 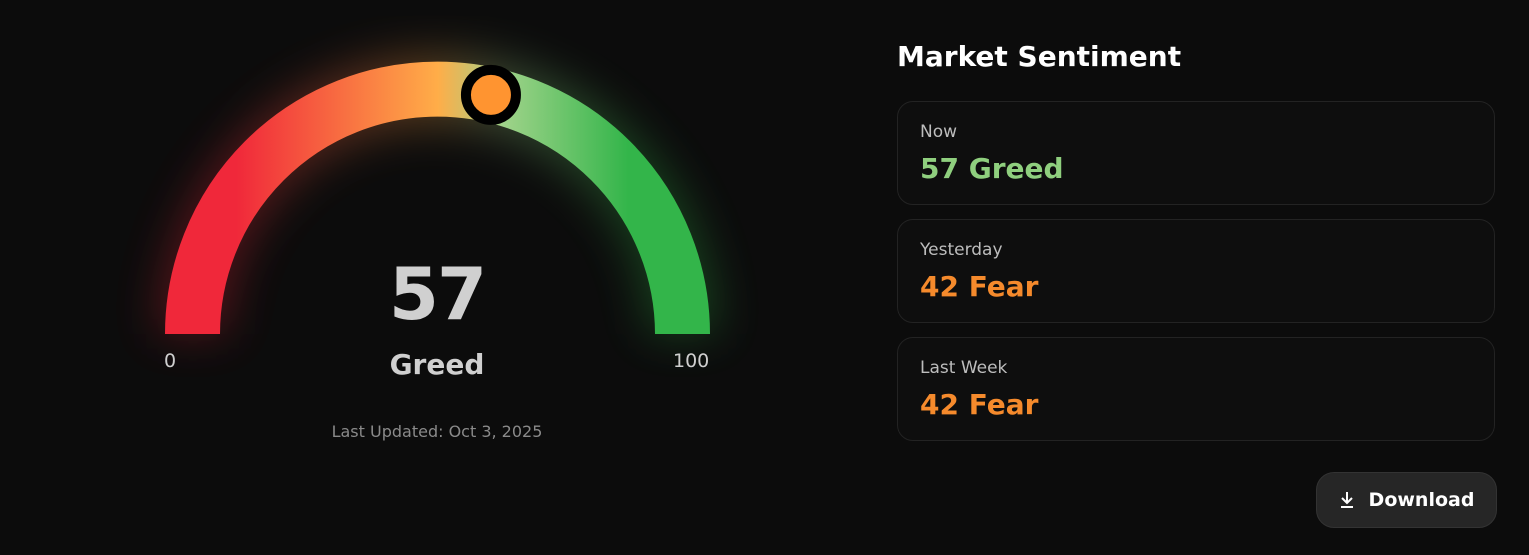 I want to click on gauge-max-label: 100, so click(x=691, y=361).